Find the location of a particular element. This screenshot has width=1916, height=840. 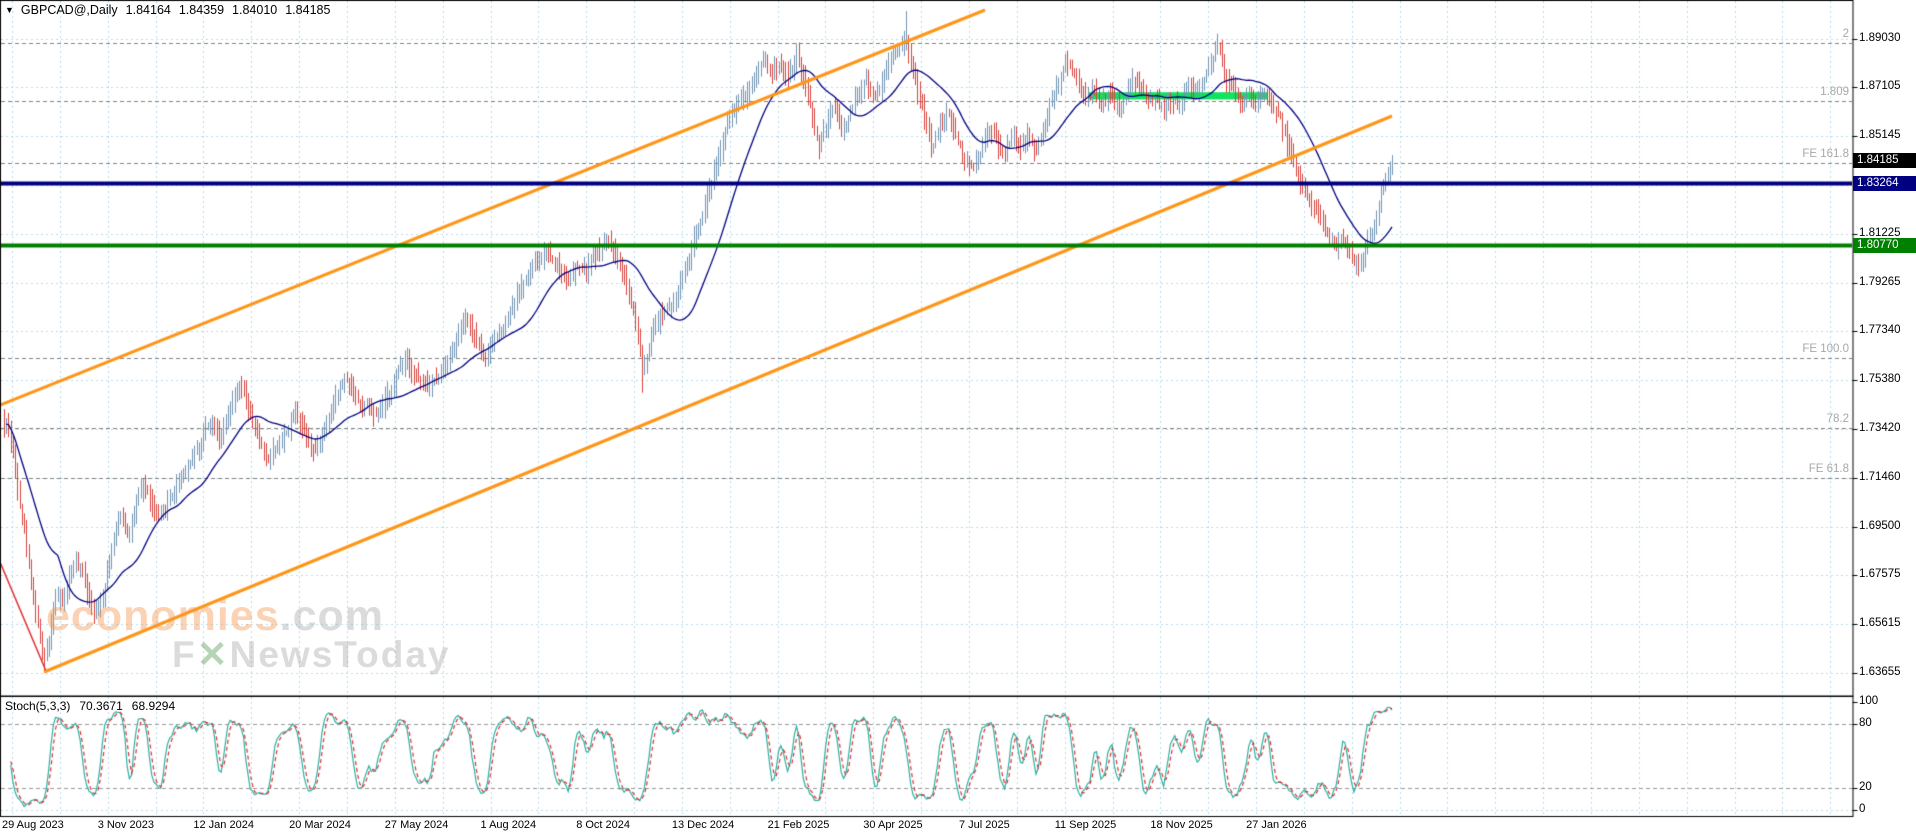

fib-level-label: 2 is located at coordinates (1845, 33).